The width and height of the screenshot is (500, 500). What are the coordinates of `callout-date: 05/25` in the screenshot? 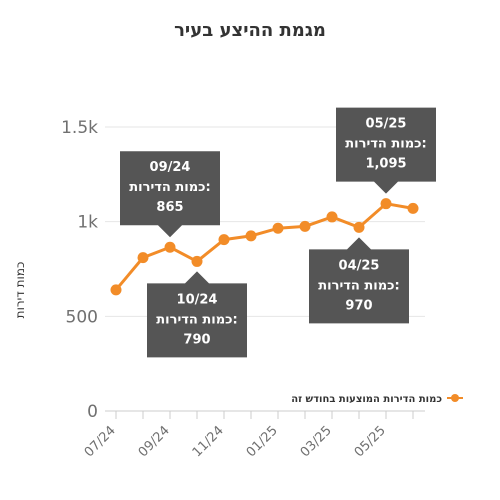 It's located at (386, 124).